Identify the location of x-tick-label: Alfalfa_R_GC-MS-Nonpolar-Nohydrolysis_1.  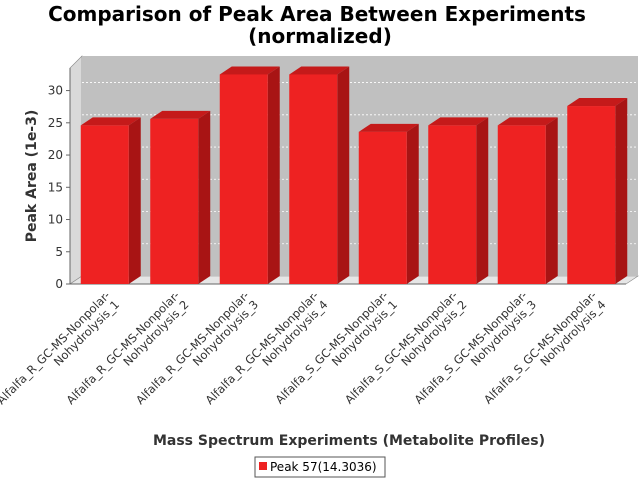
(61, 352).